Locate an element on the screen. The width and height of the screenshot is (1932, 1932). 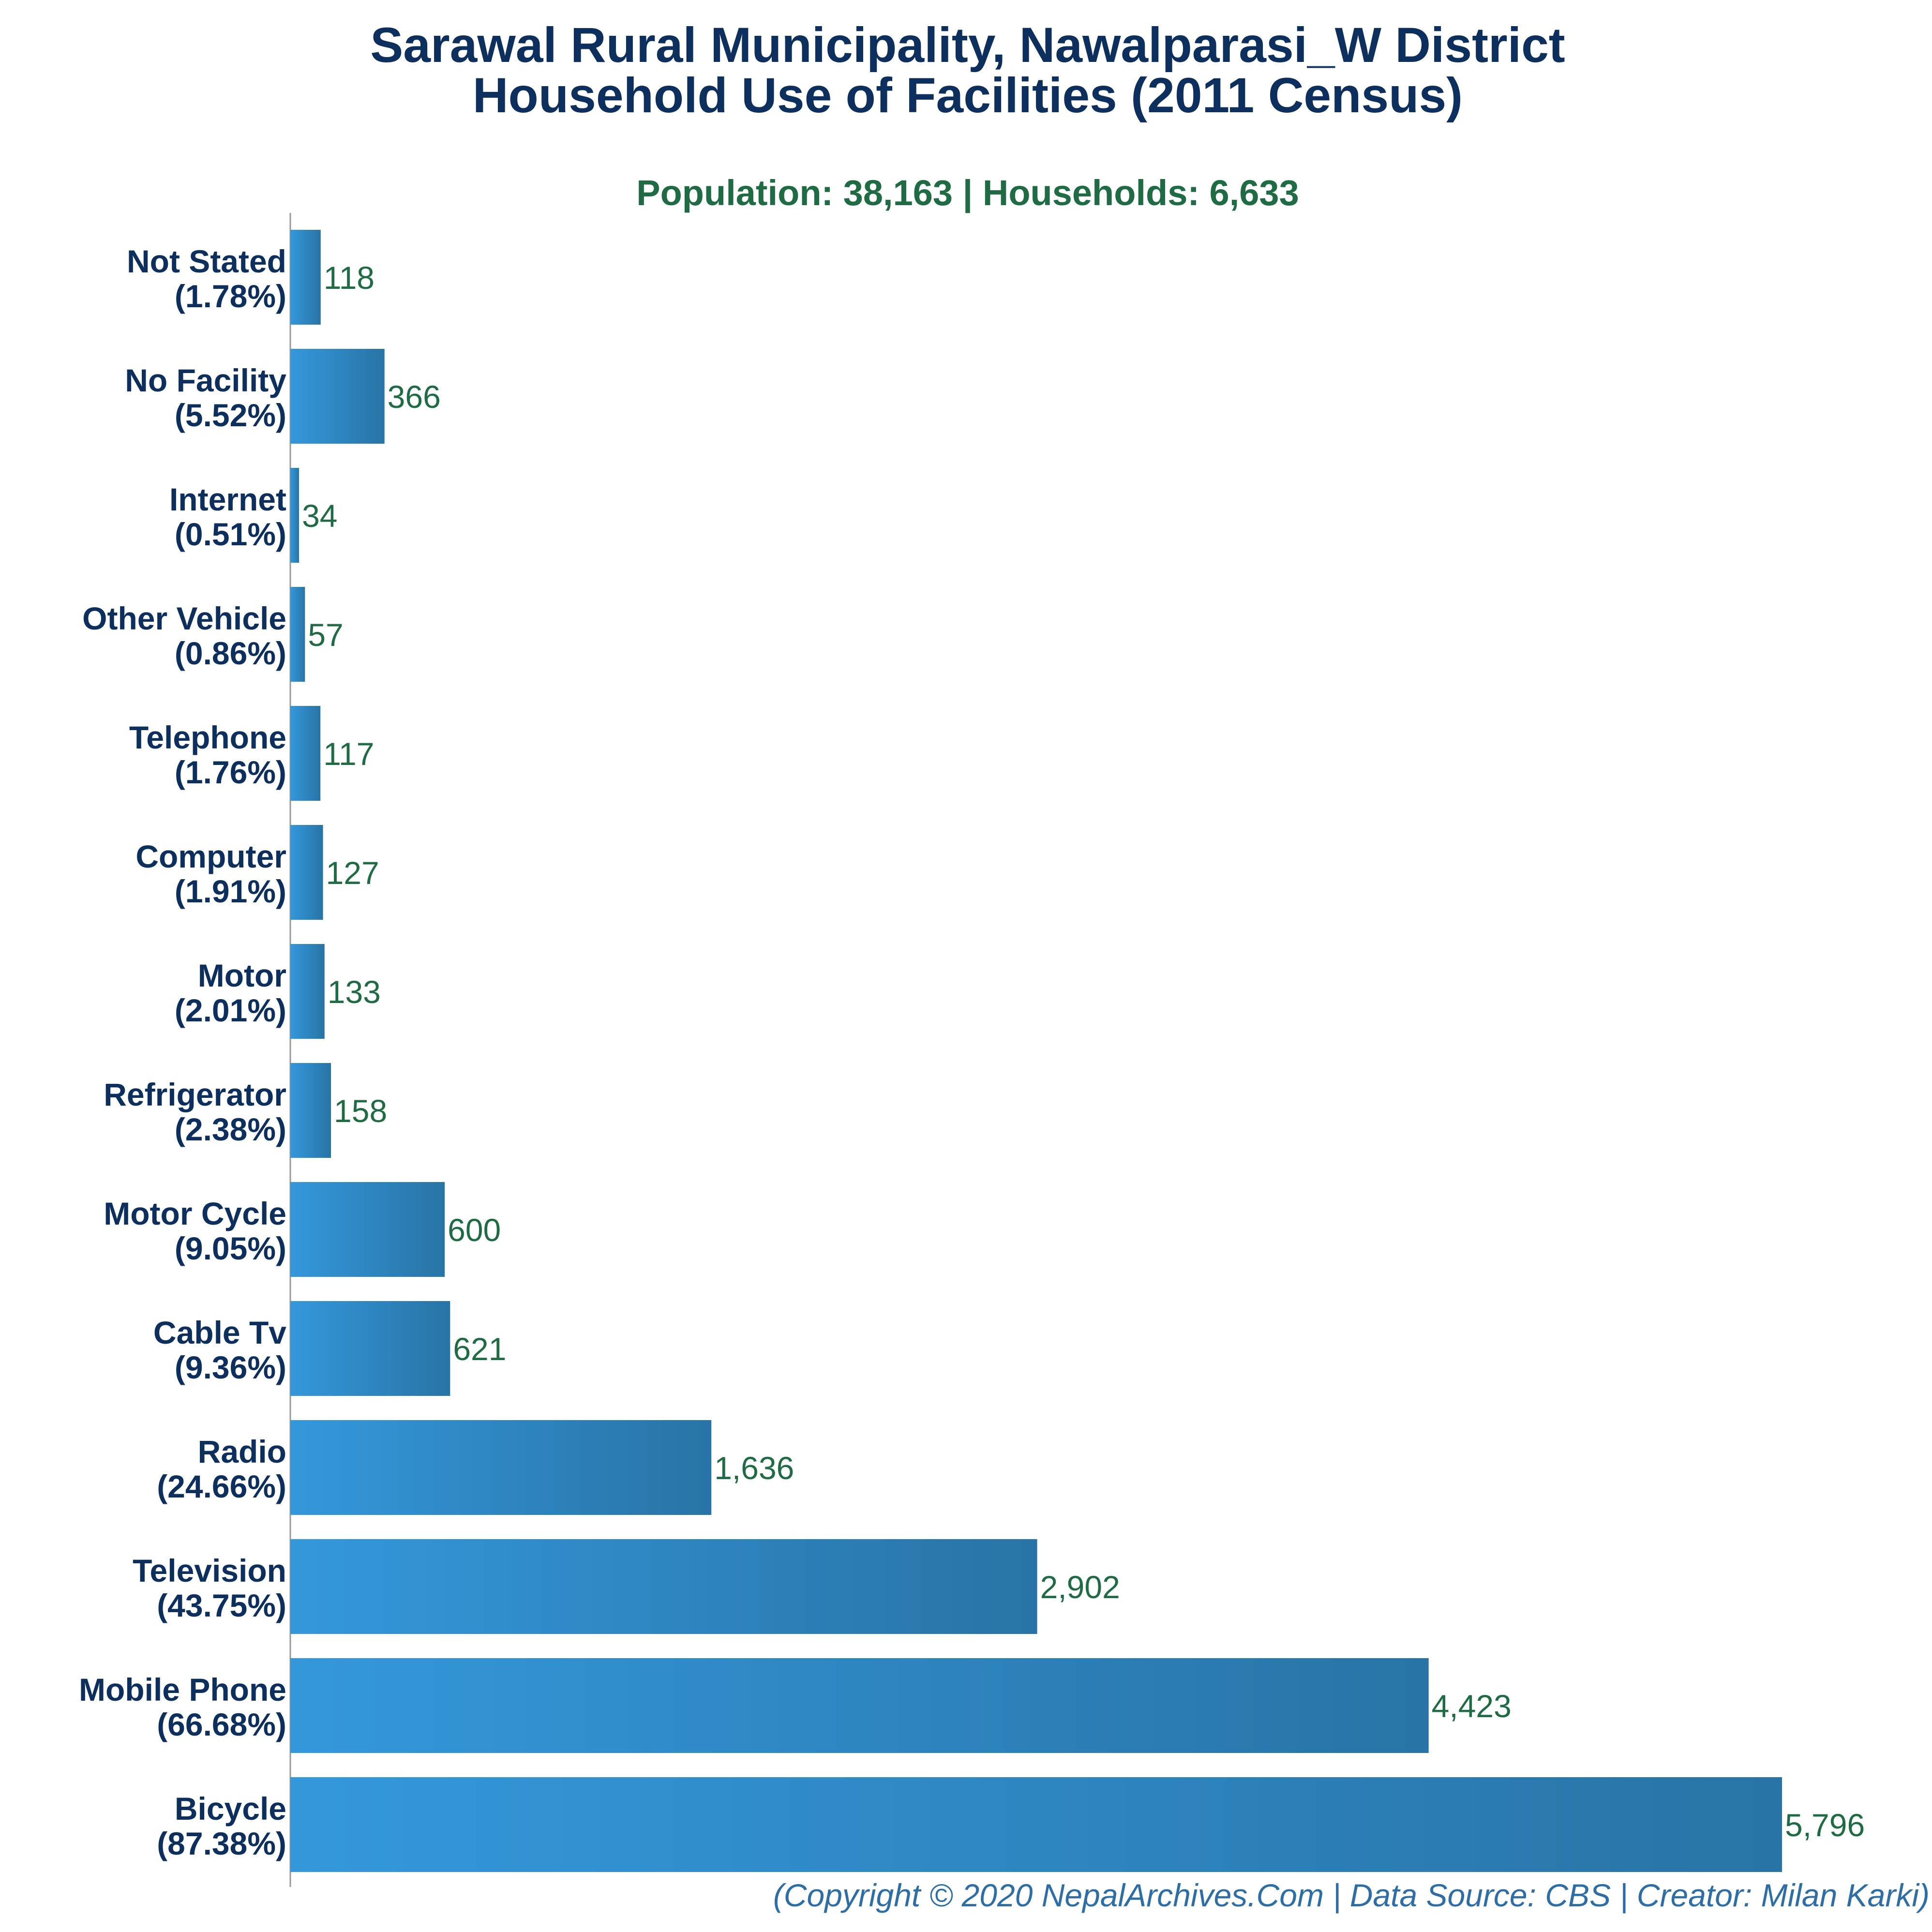
category-label: Not Stated is located at coordinates (206, 261).